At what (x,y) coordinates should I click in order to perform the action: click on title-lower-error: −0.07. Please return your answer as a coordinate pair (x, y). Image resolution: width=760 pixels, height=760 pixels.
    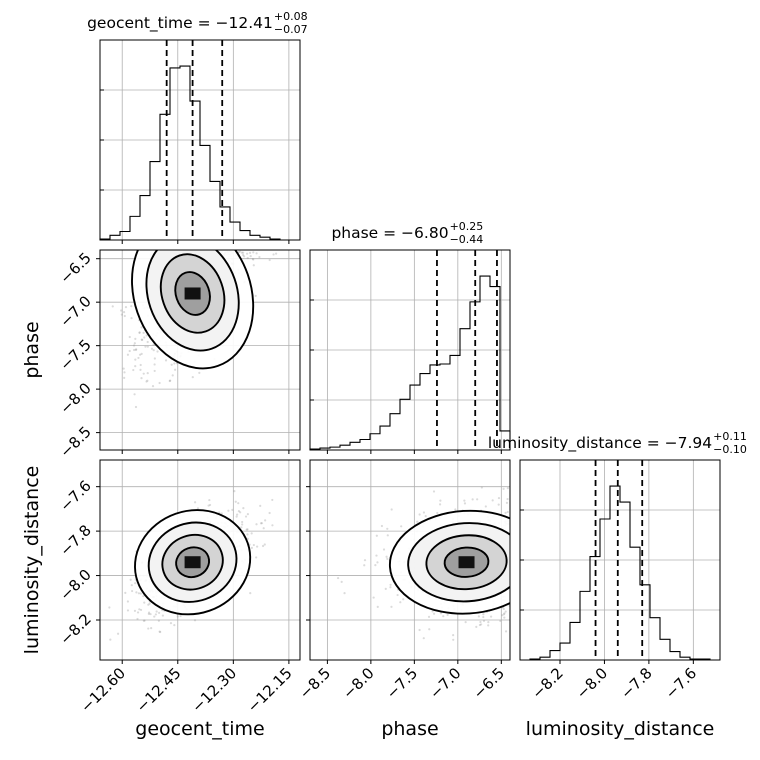
    Looking at the image, I should click on (291, 29).